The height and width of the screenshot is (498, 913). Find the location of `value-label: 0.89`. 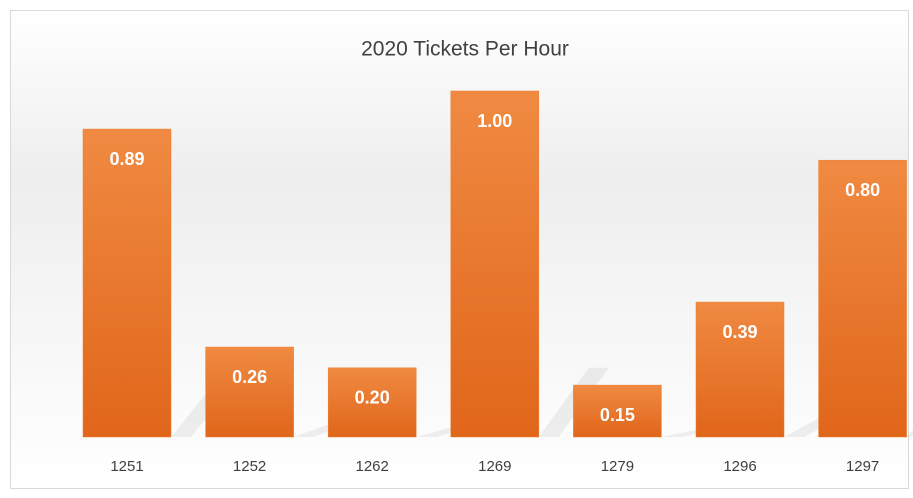

value-label: 0.89 is located at coordinates (126, 159).